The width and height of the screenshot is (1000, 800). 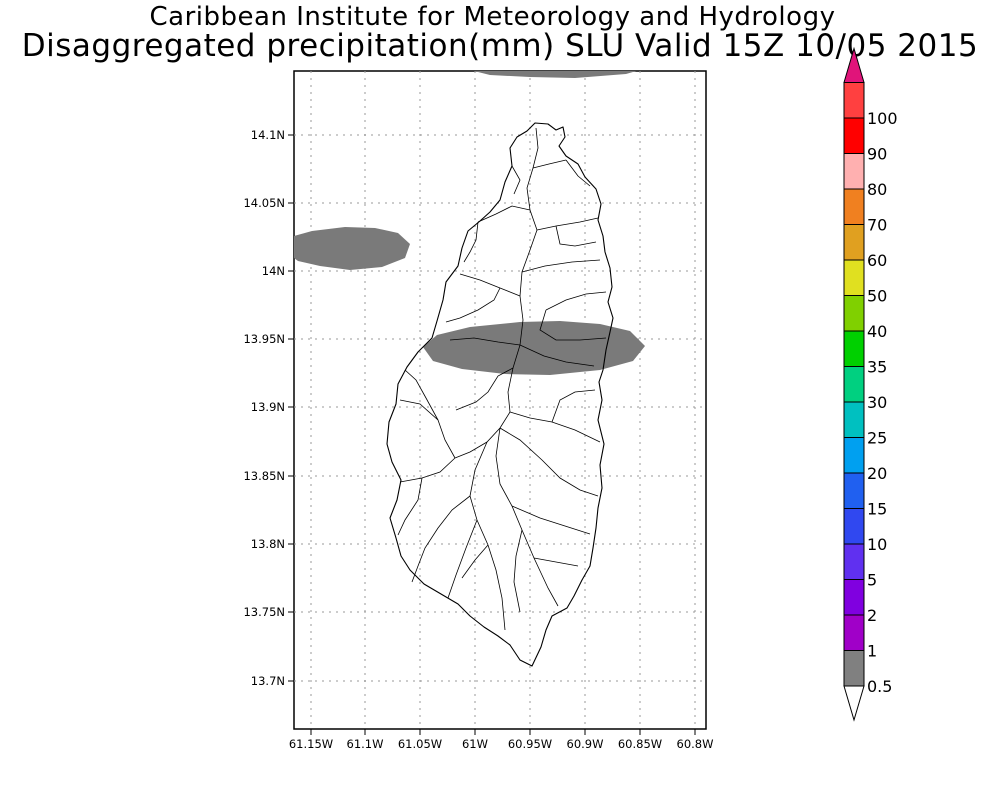 What do you see at coordinates (854, 64) in the screenshot?
I see `colorbar-top-arrow` at bounding box center [854, 64].